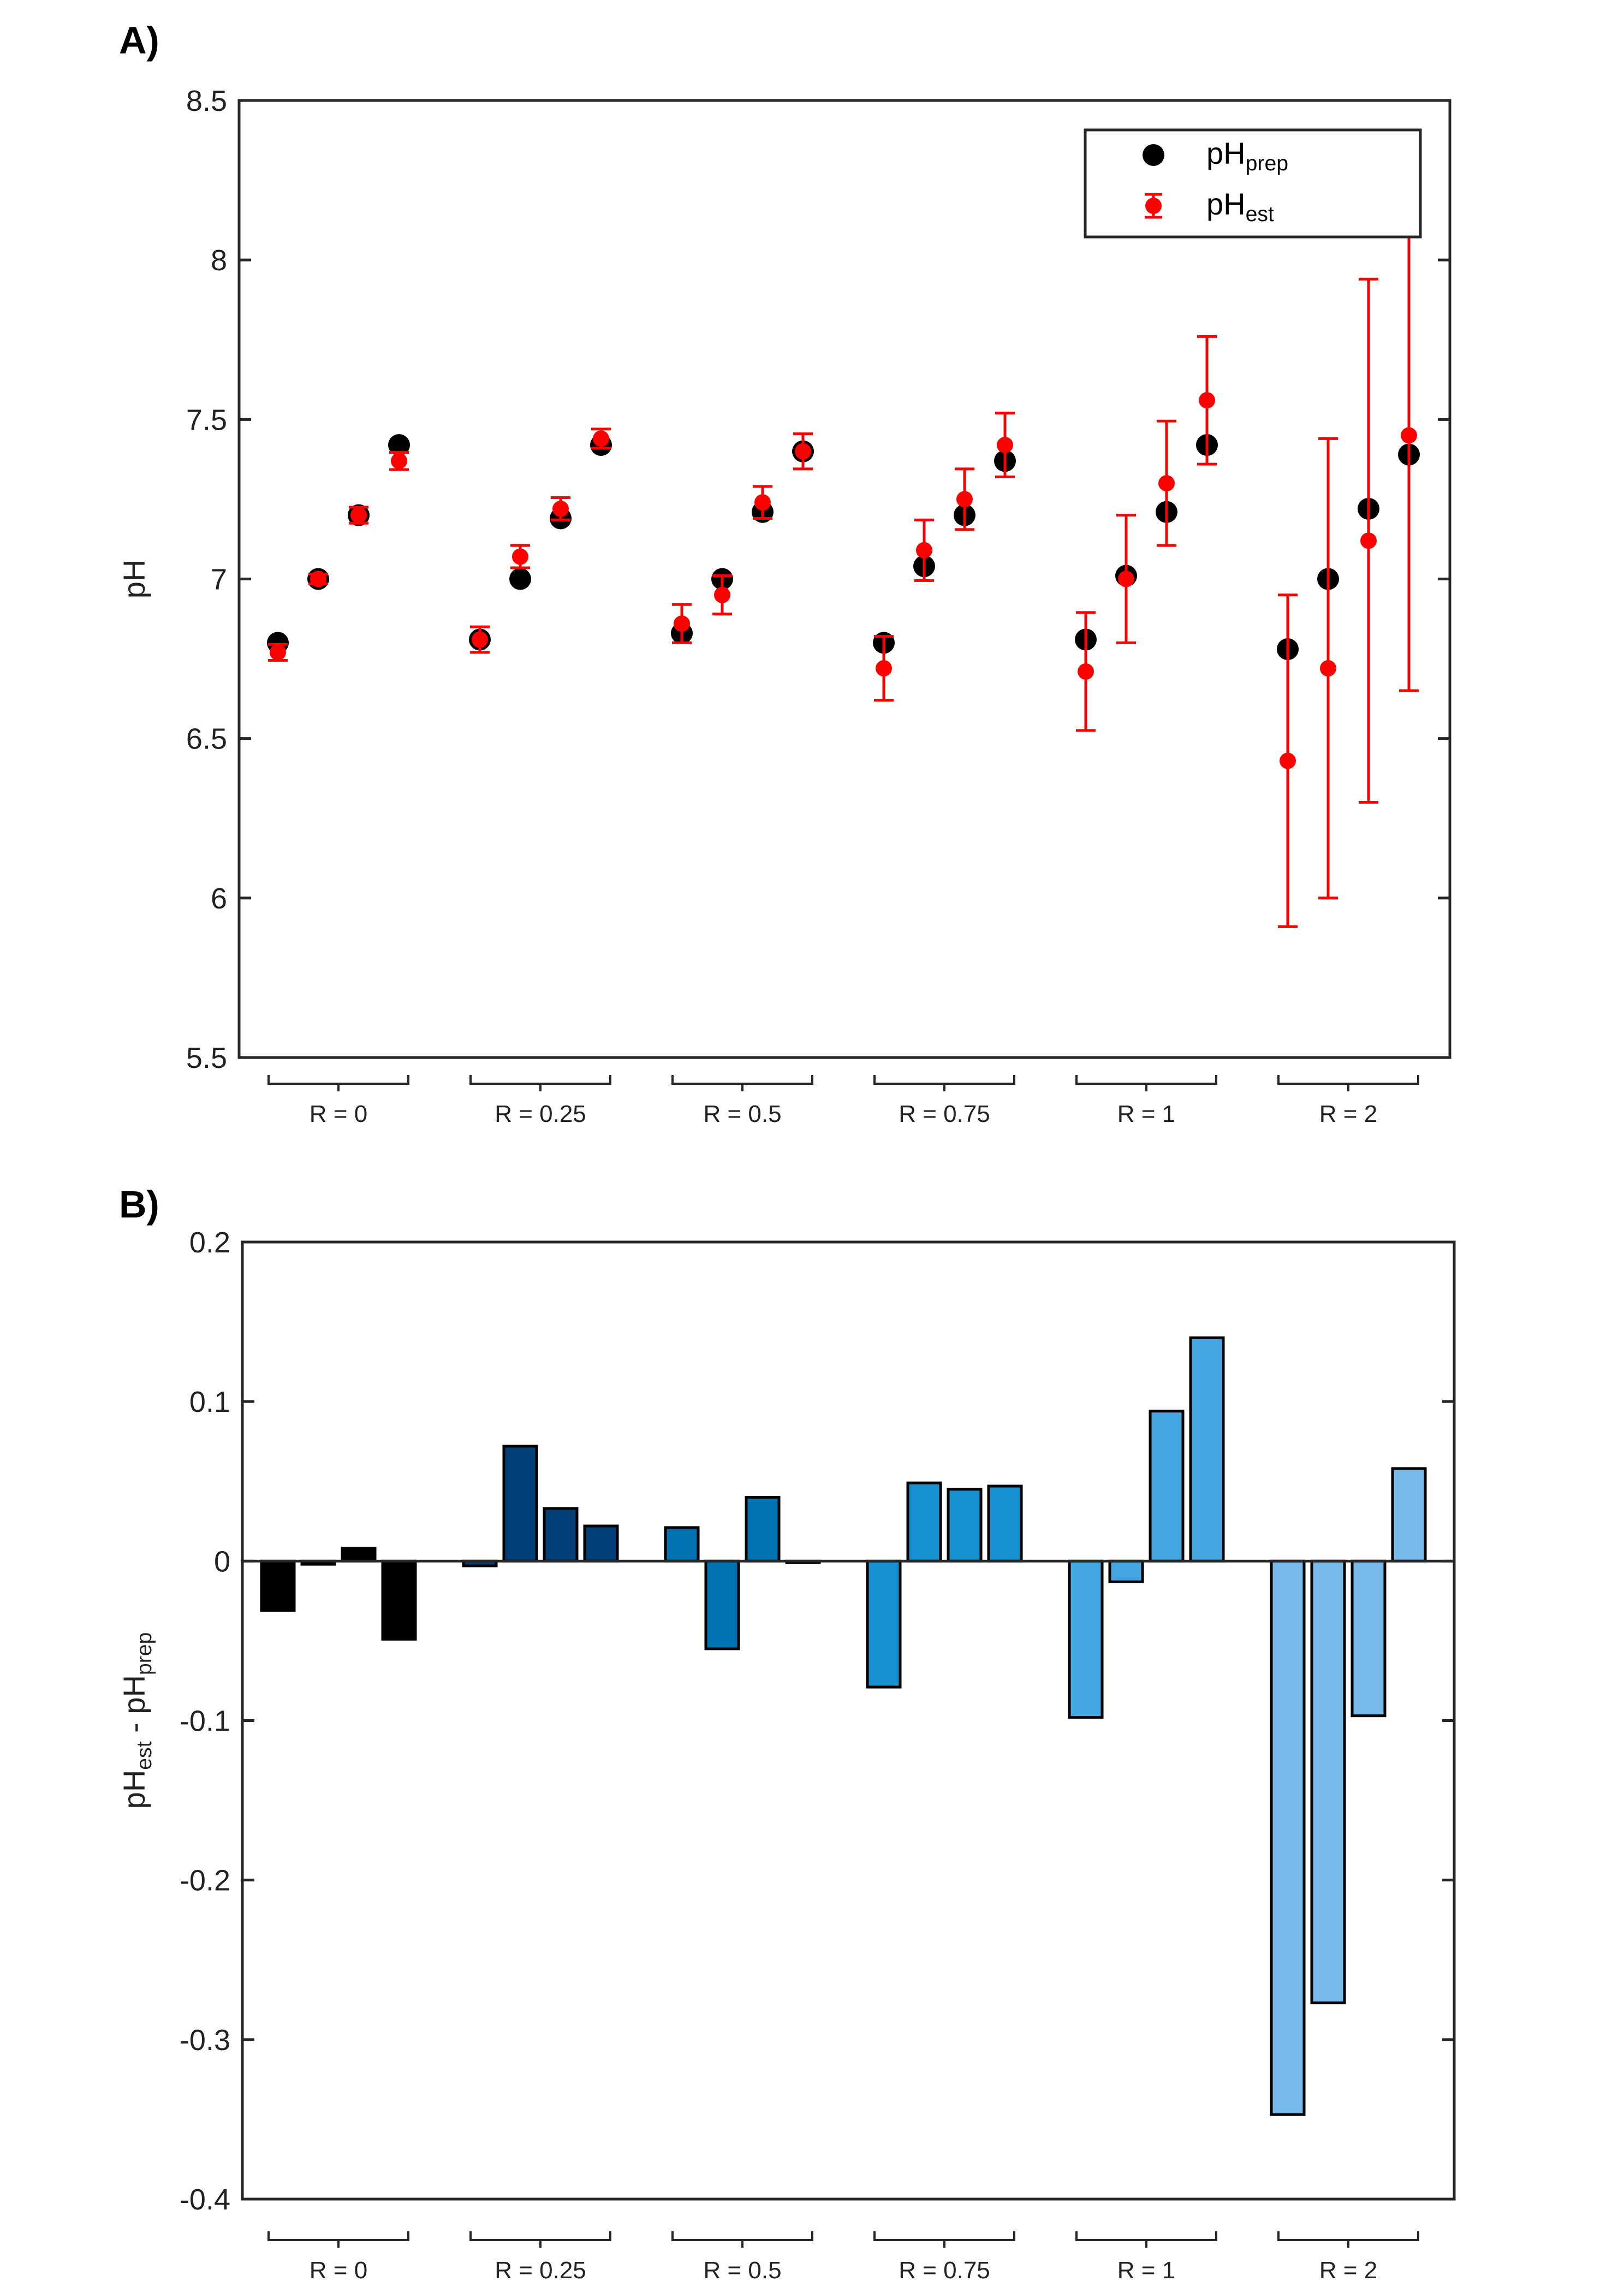  Describe the element at coordinates (205, 2199) in the screenshot. I see `y-tick-label: -0.4` at that location.